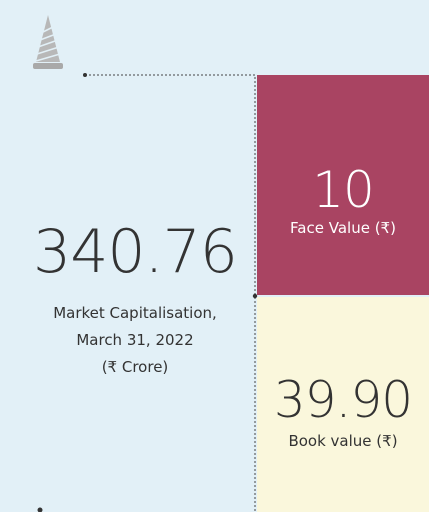 The width and height of the screenshot is (429, 512). Describe the element at coordinates (343, 190) in the screenshot. I see `face-value-value: 10` at that location.